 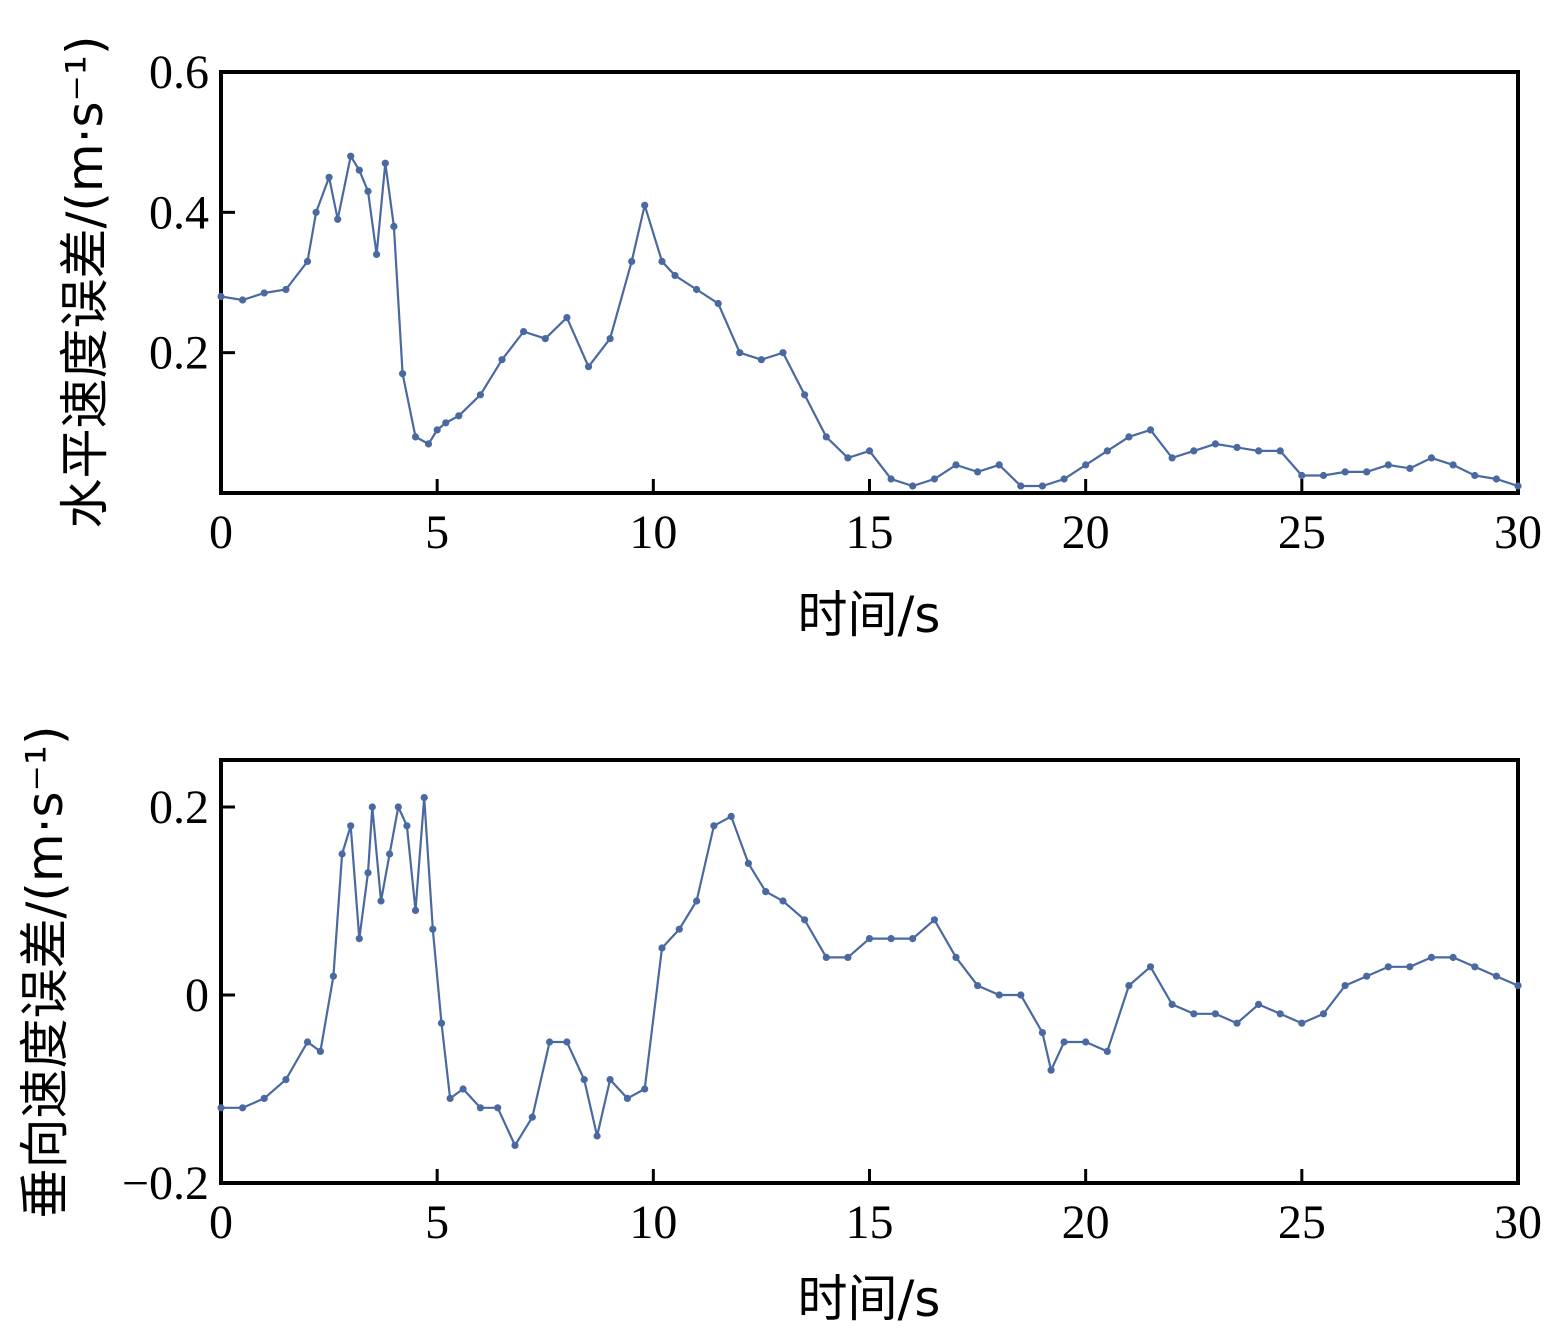 I want to click on x-tick-label: 15, so click(x=870, y=532).